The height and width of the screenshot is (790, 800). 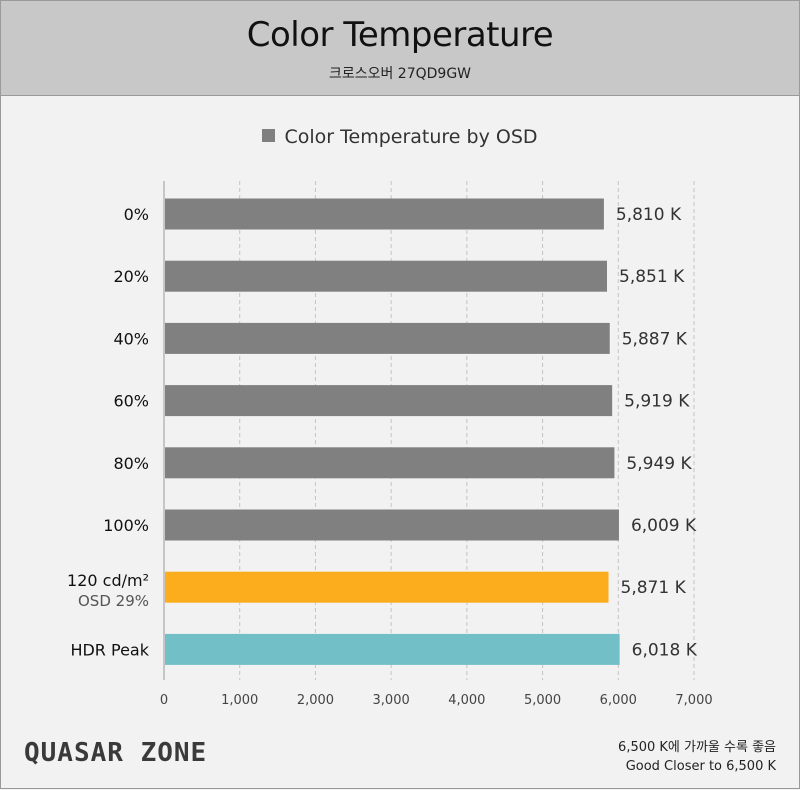 What do you see at coordinates (113, 601) in the screenshot?
I see `category-sublabel: OSD 29%` at bounding box center [113, 601].